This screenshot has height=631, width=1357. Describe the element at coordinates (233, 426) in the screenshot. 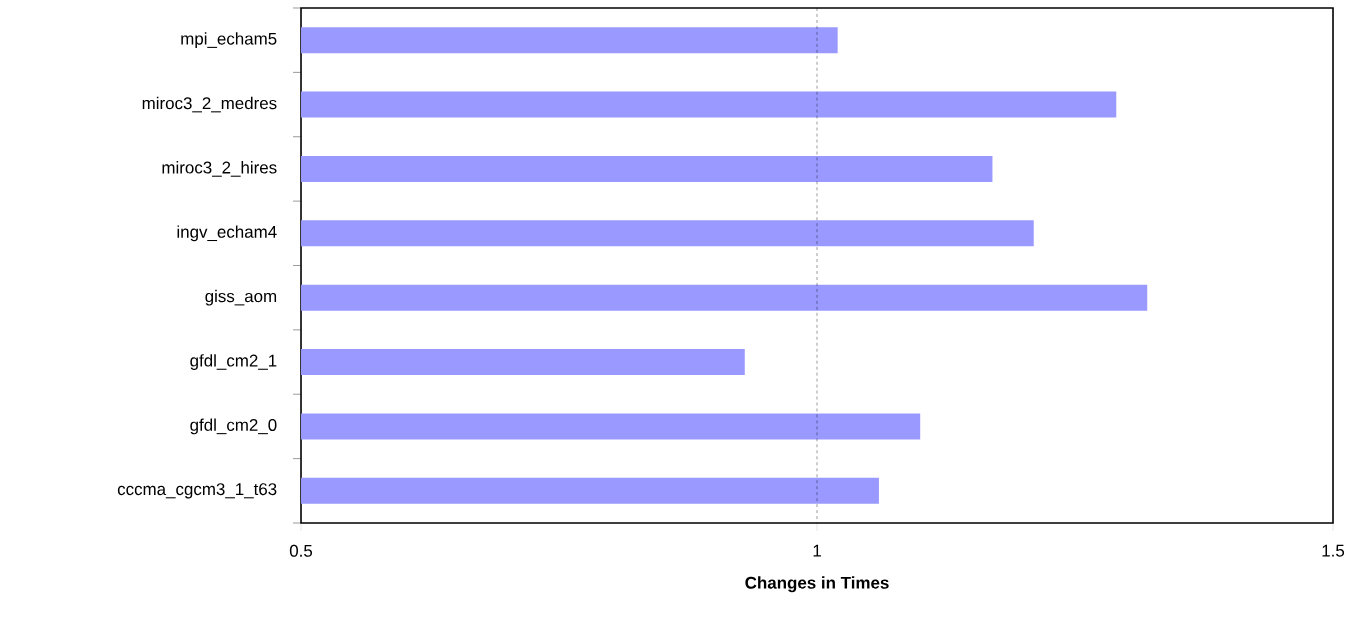

I see `y-tick-label: gfdl_cm2_0` at that location.